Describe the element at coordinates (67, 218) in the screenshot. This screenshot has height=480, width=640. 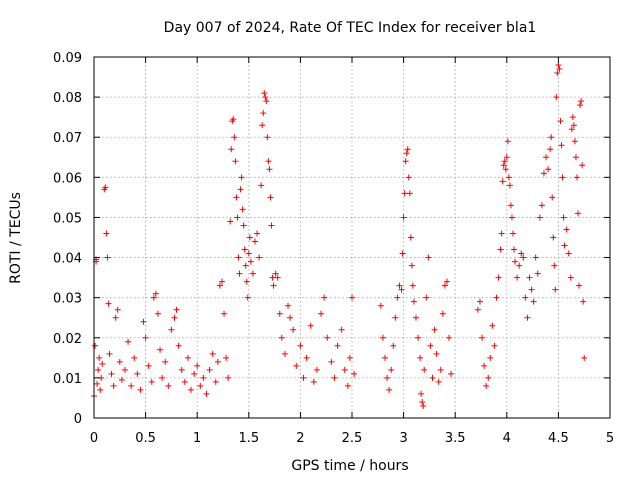
I see `y-tick-label: 0.05` at that location.